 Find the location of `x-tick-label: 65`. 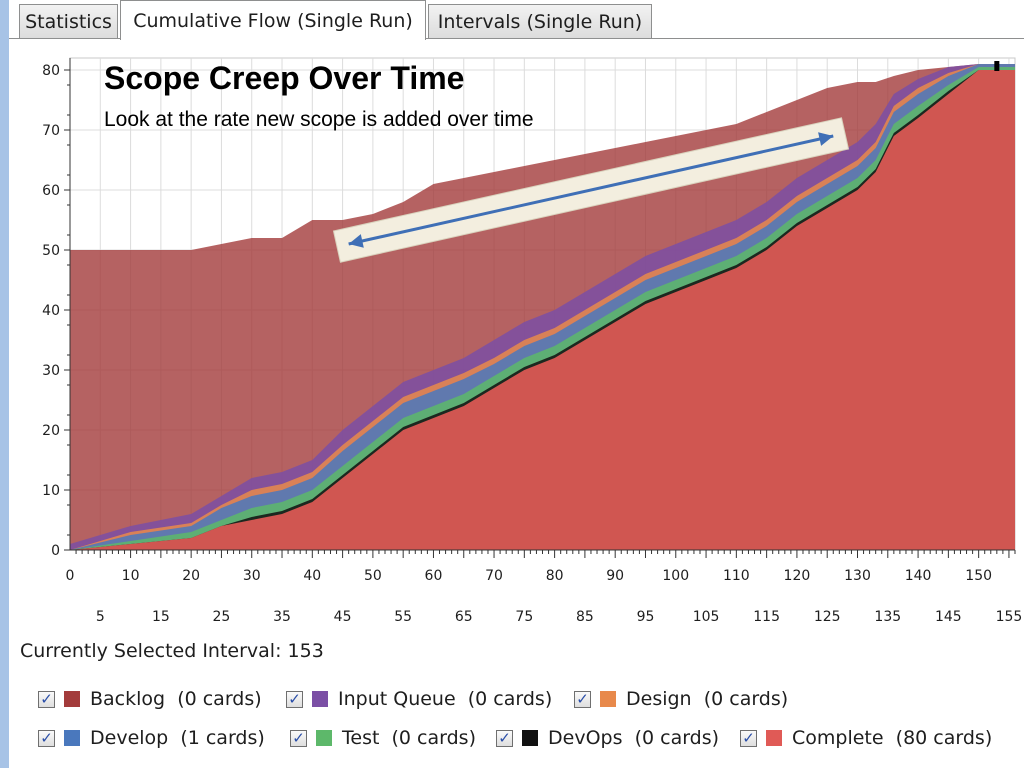

x-tick-label: 65 is located at coordinates (464, 617).